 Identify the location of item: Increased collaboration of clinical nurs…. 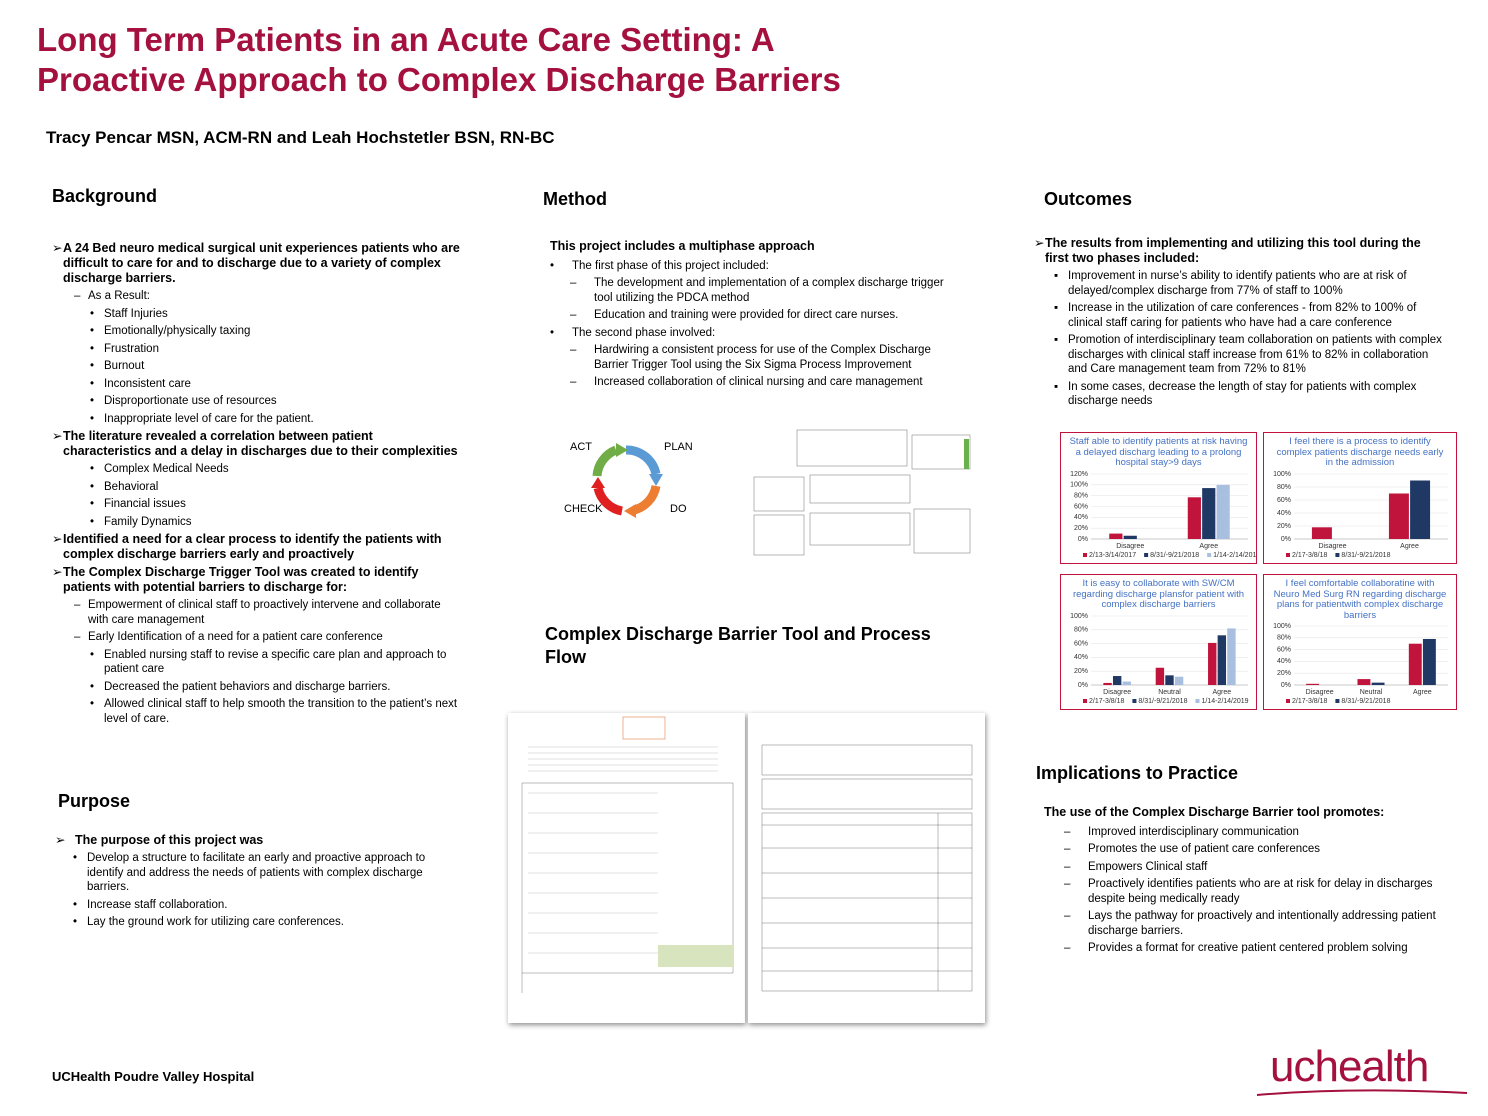
(755, 382).